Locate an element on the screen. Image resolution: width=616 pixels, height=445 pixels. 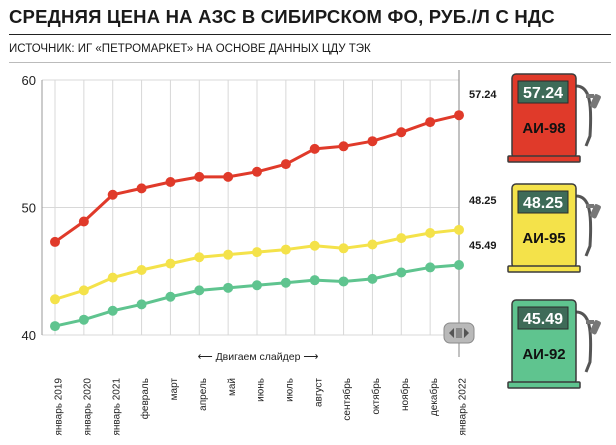
end-value-label: 45.49 is located at coordinates (483, 246).